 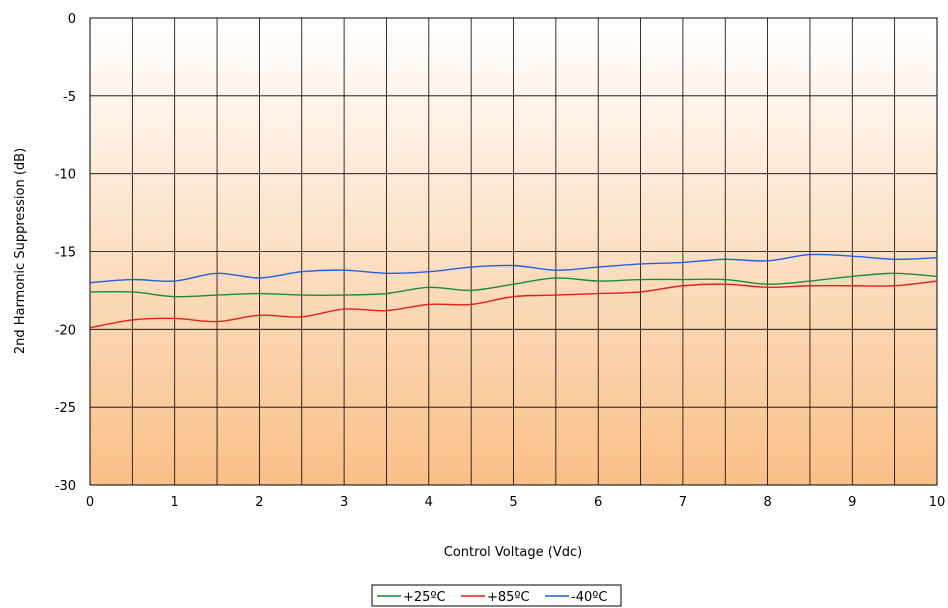 What do you see at coordinates (598, 502) in the screenshot?
I see `x-tick-label: 6` at bounding box center [598, 502].